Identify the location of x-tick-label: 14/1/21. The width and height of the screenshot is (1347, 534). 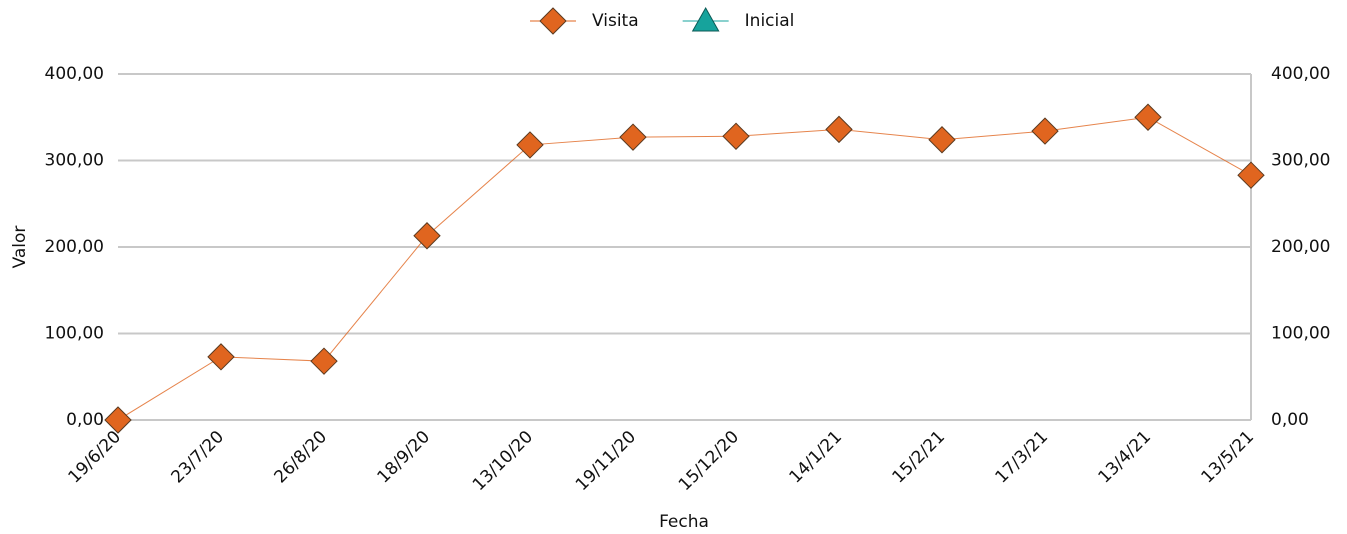
(816, 457).